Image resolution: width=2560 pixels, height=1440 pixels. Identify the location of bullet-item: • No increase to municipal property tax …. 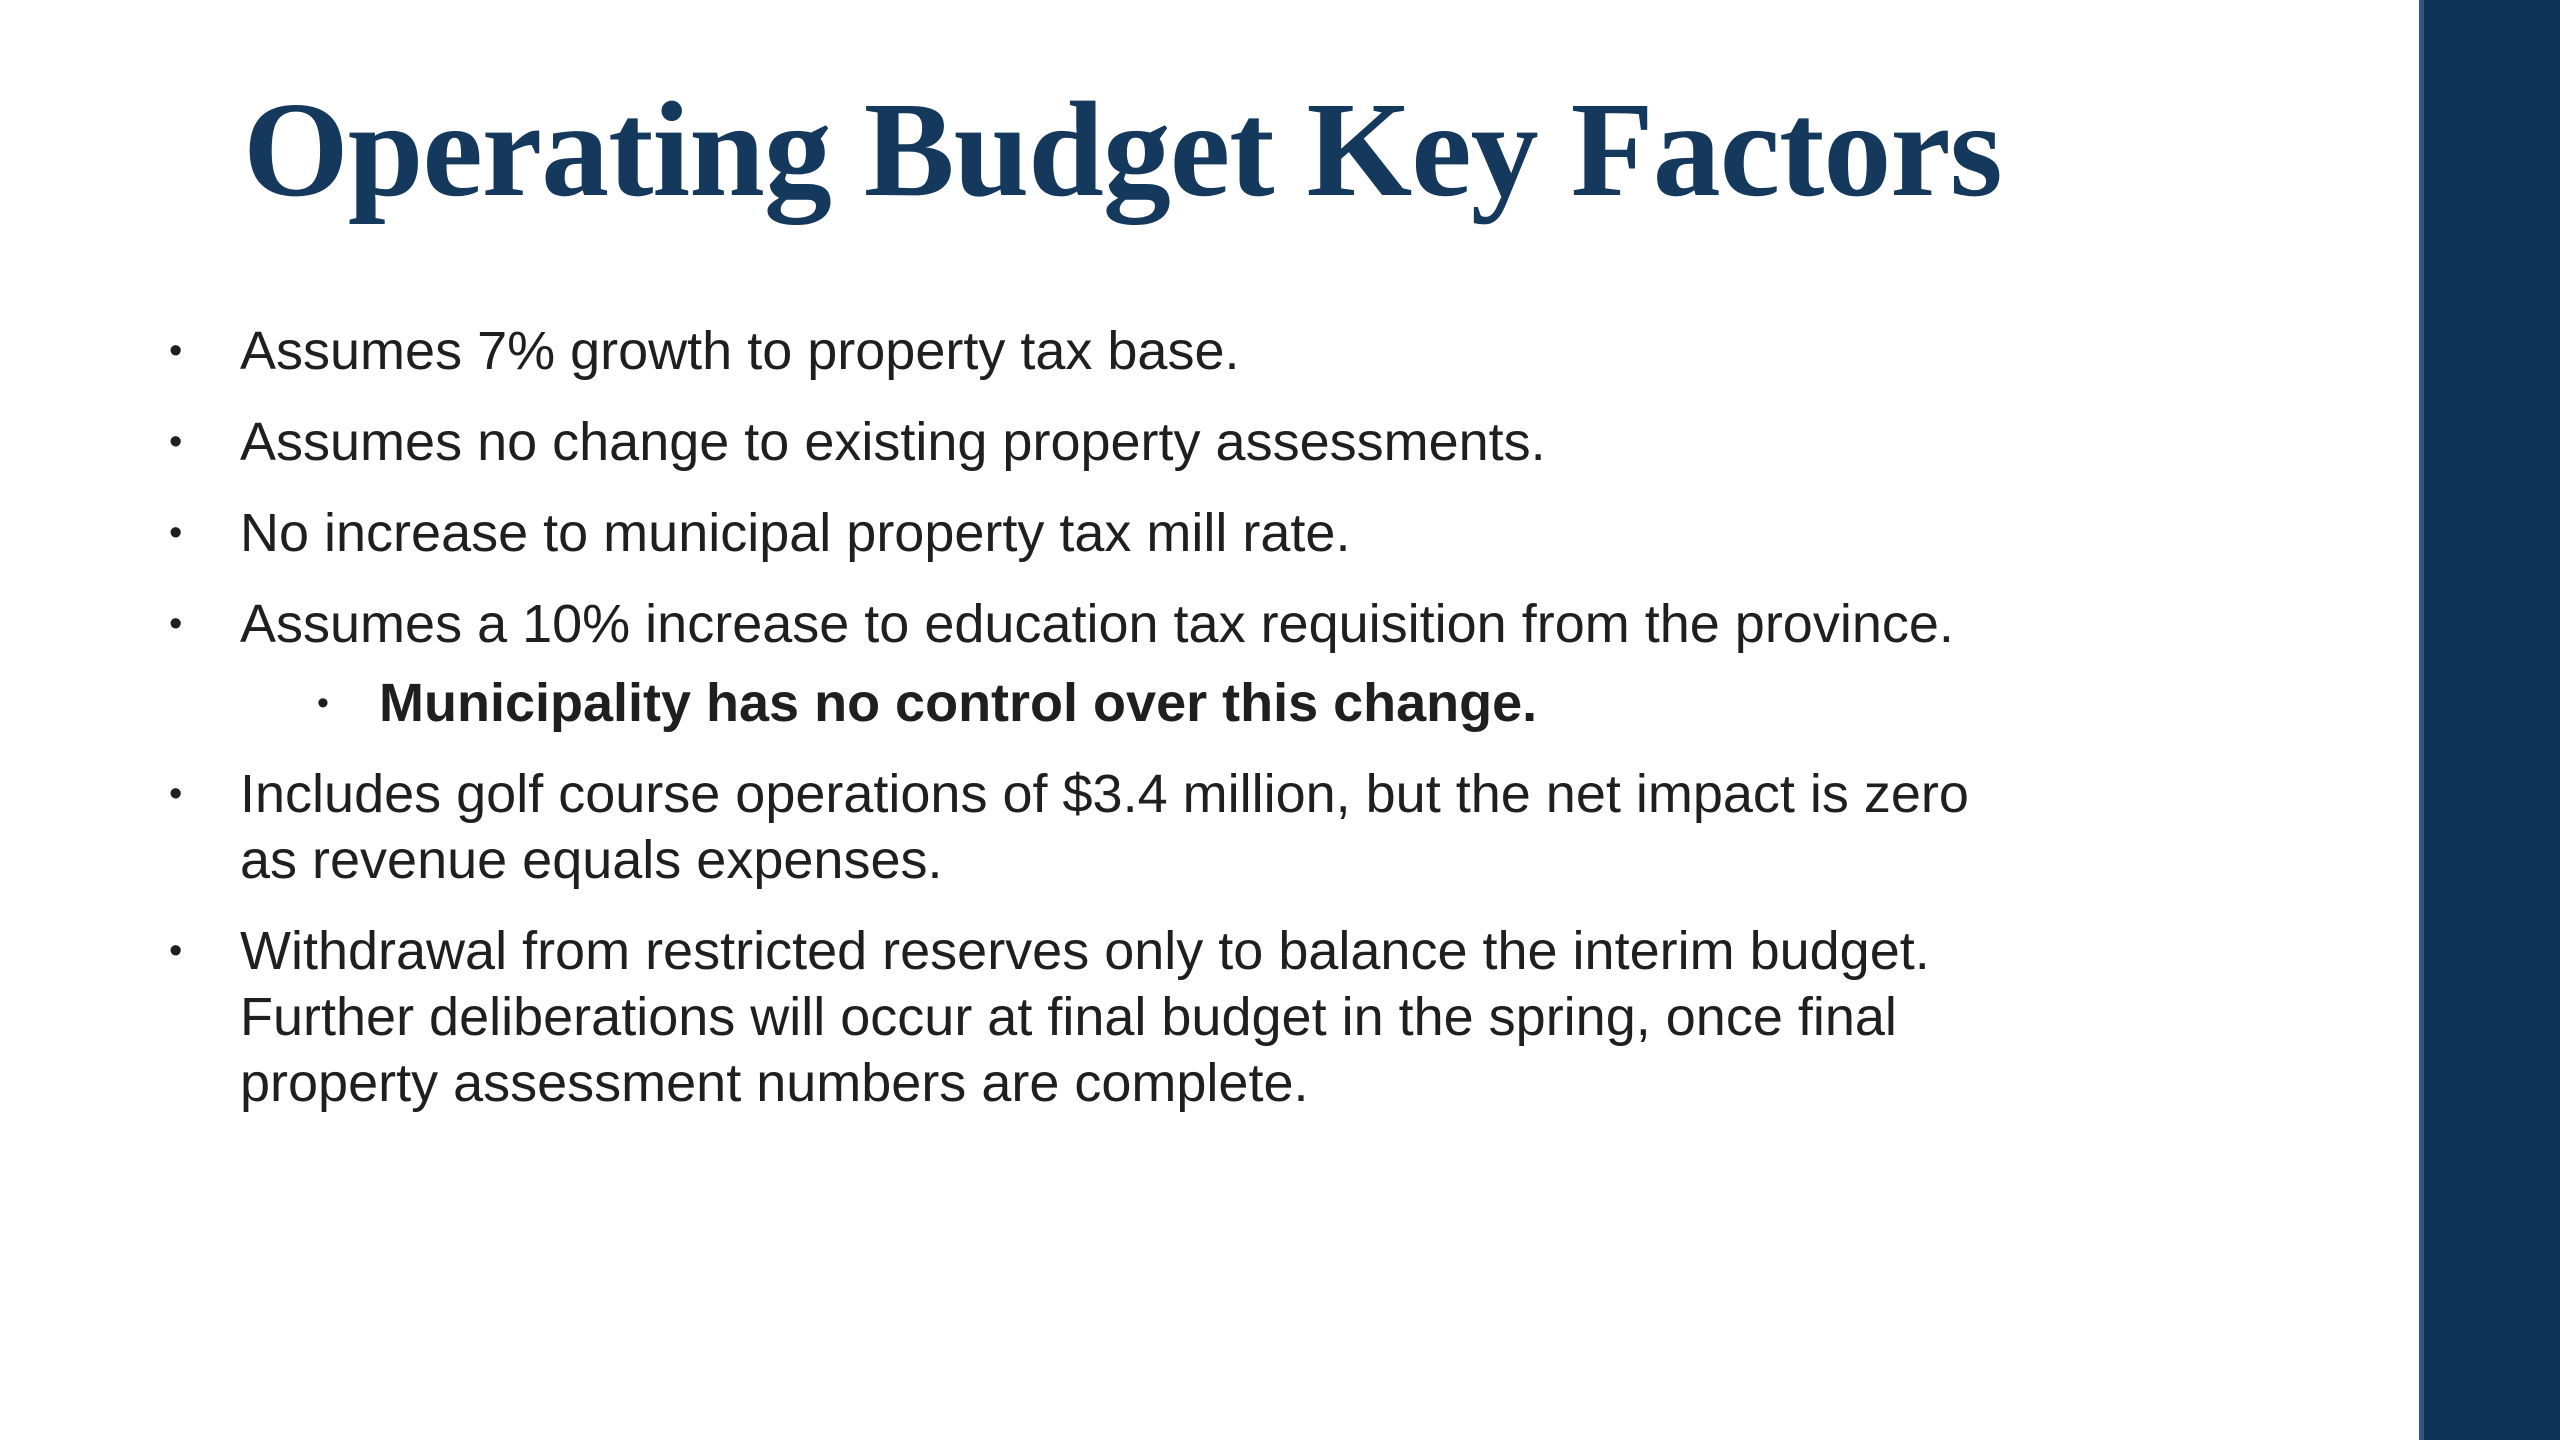
(1223, 533).